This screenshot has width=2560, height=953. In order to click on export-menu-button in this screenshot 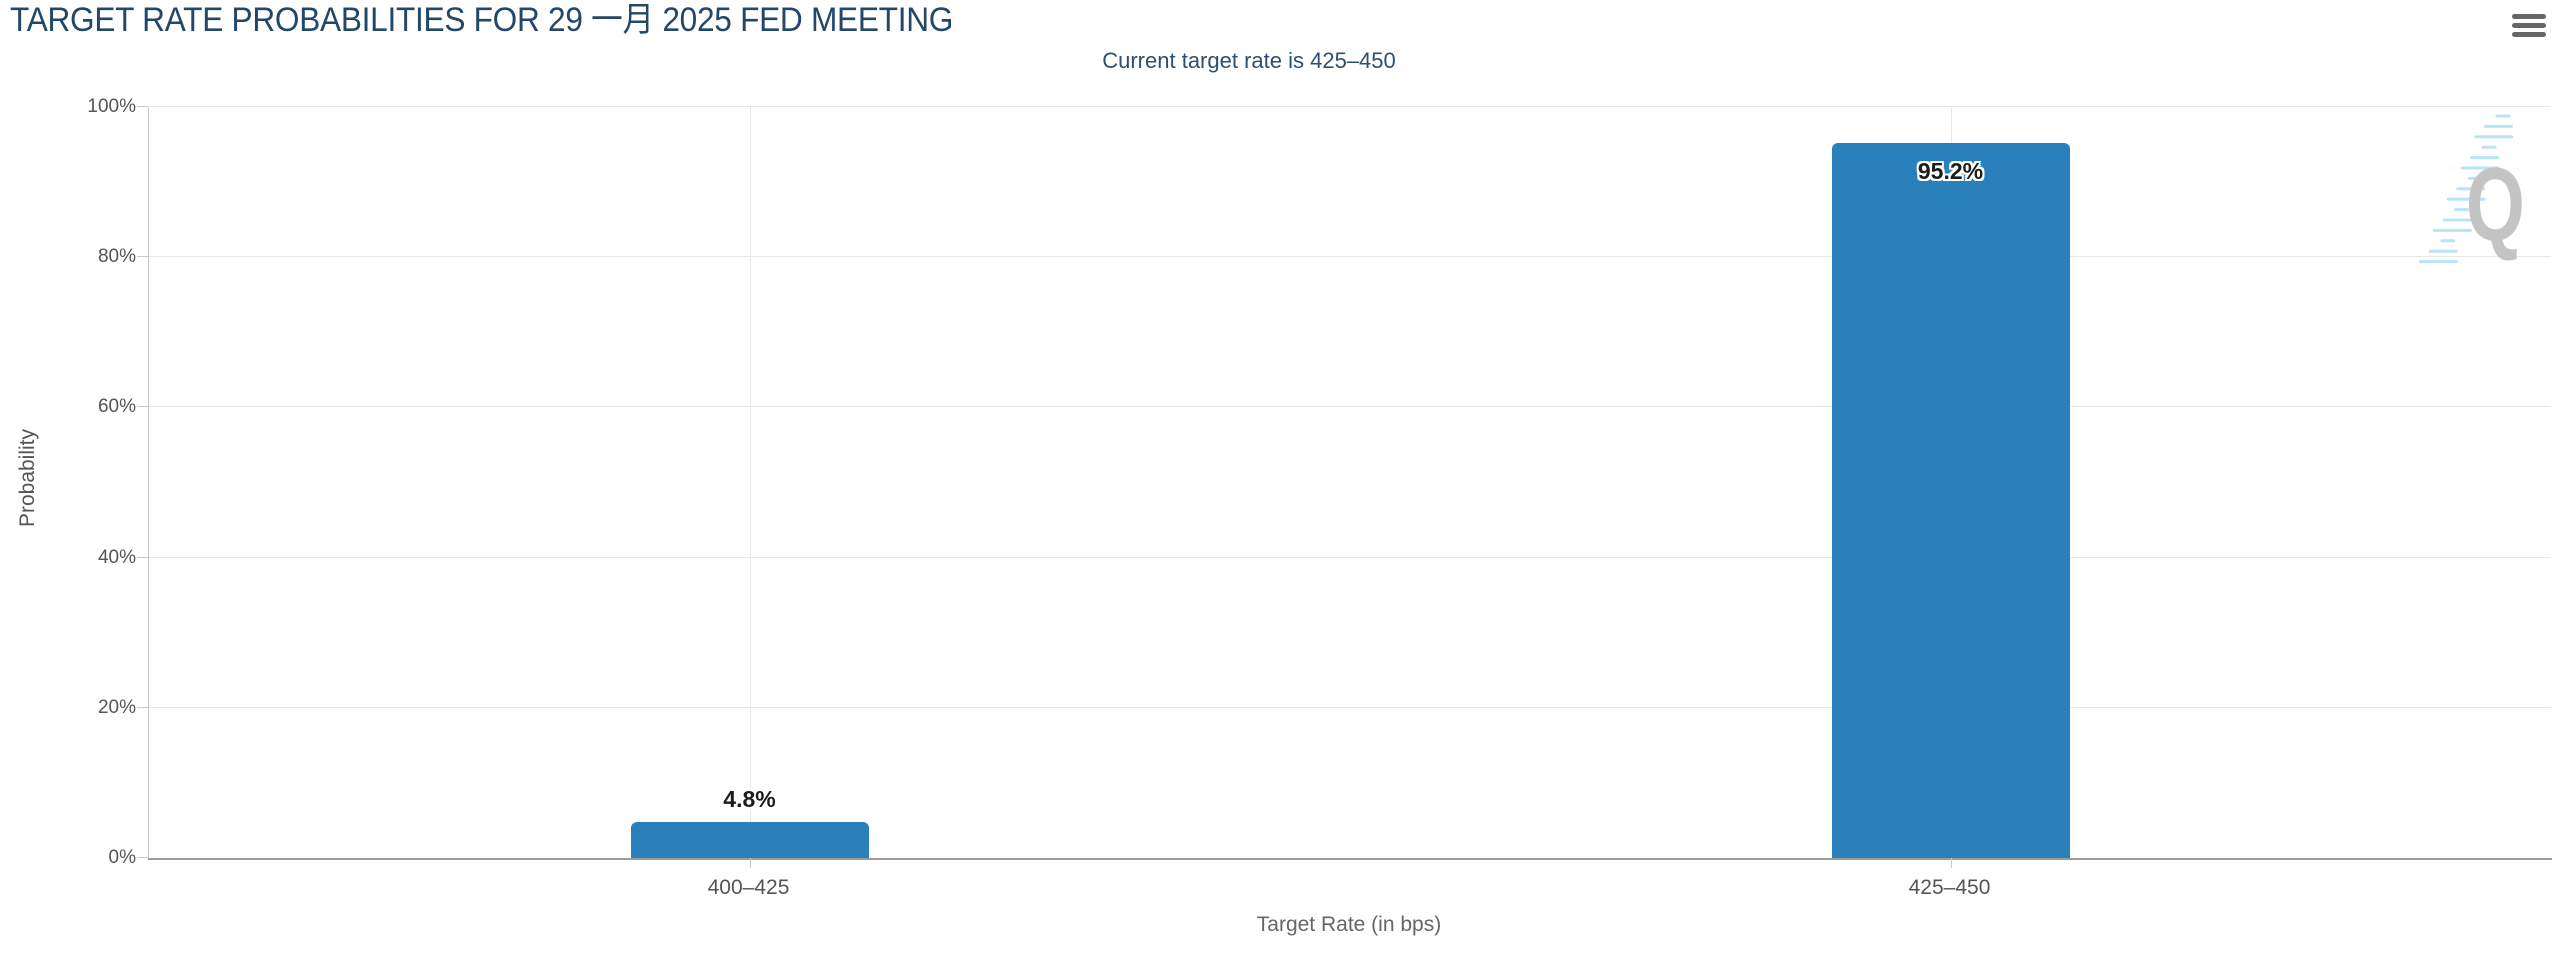, I will do `click(2529, 26)`.